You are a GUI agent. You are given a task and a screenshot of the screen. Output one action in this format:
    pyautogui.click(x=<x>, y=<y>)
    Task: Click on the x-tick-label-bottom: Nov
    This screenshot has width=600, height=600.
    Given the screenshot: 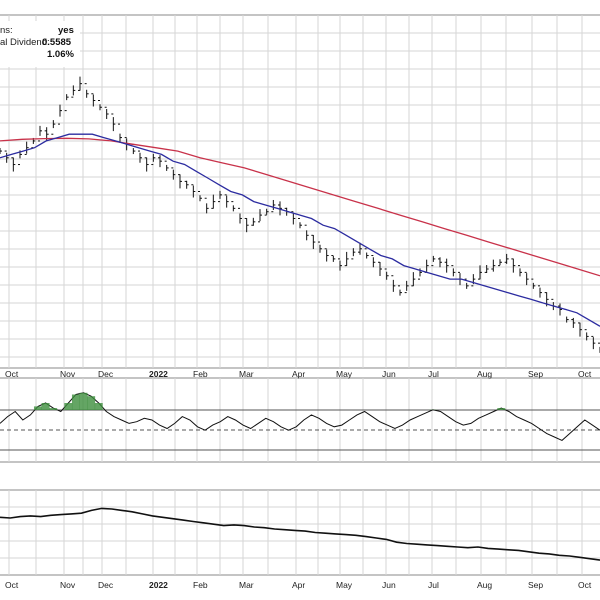 What is the action you would take?
    pyautogui.click(x=68, y=585)
    